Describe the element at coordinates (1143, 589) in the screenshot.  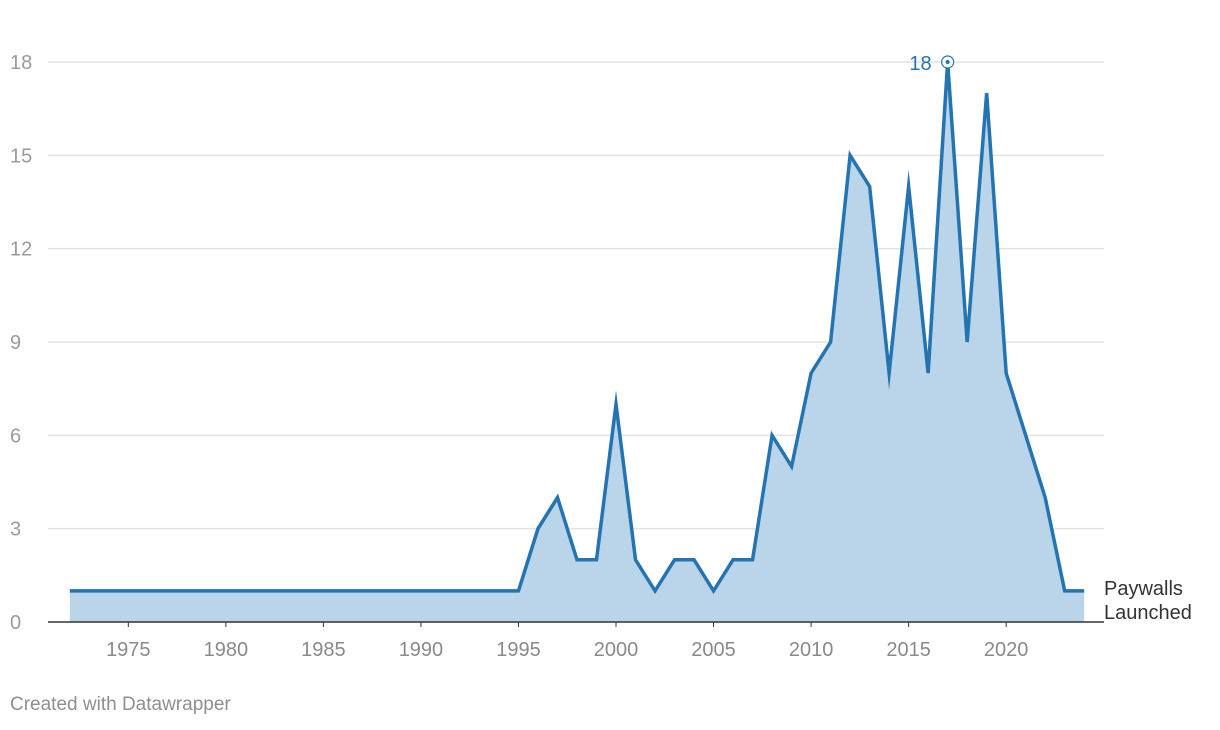
I see `series-label-line-1: Paywalls` at that location.